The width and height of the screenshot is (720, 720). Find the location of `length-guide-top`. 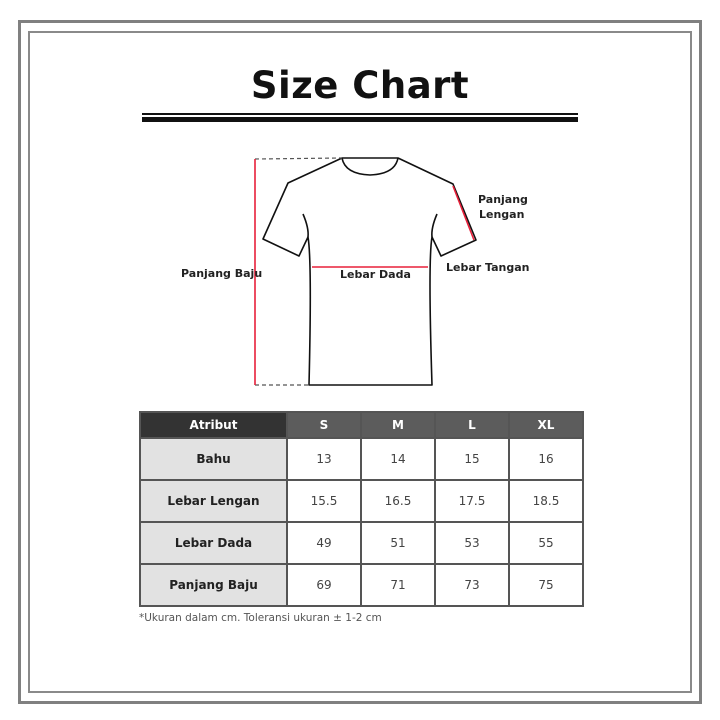

length-guide-top is located at coordinates (298, 158).